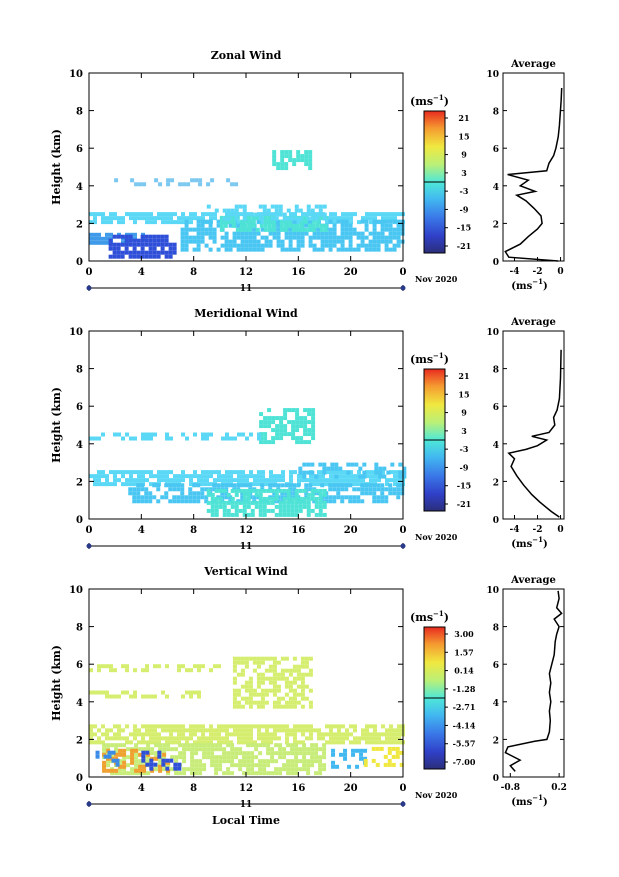 The image size is (619, 877). Describe the element at coordinates (496, 629) in the screenshot. I see `avg-y-tick-label: 8` at that location.